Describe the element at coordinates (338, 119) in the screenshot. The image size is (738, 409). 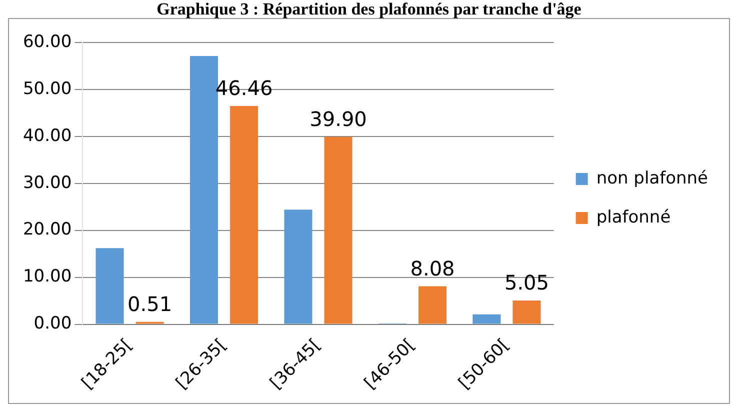
I see `data-label: 39.90` at that location.